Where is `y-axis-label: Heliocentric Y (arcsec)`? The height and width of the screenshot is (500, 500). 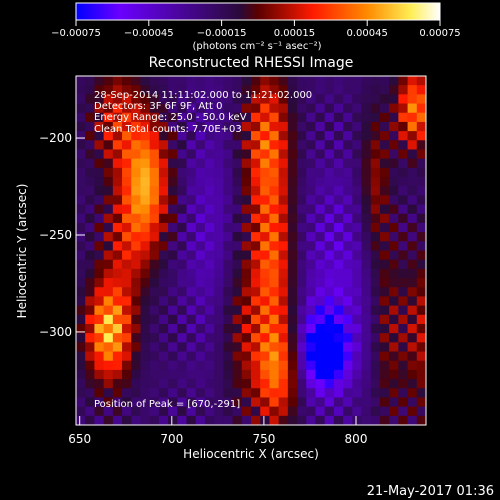
y-axis-label: Heliocentric Y (arcsec) is located at coordinates (22, 251).